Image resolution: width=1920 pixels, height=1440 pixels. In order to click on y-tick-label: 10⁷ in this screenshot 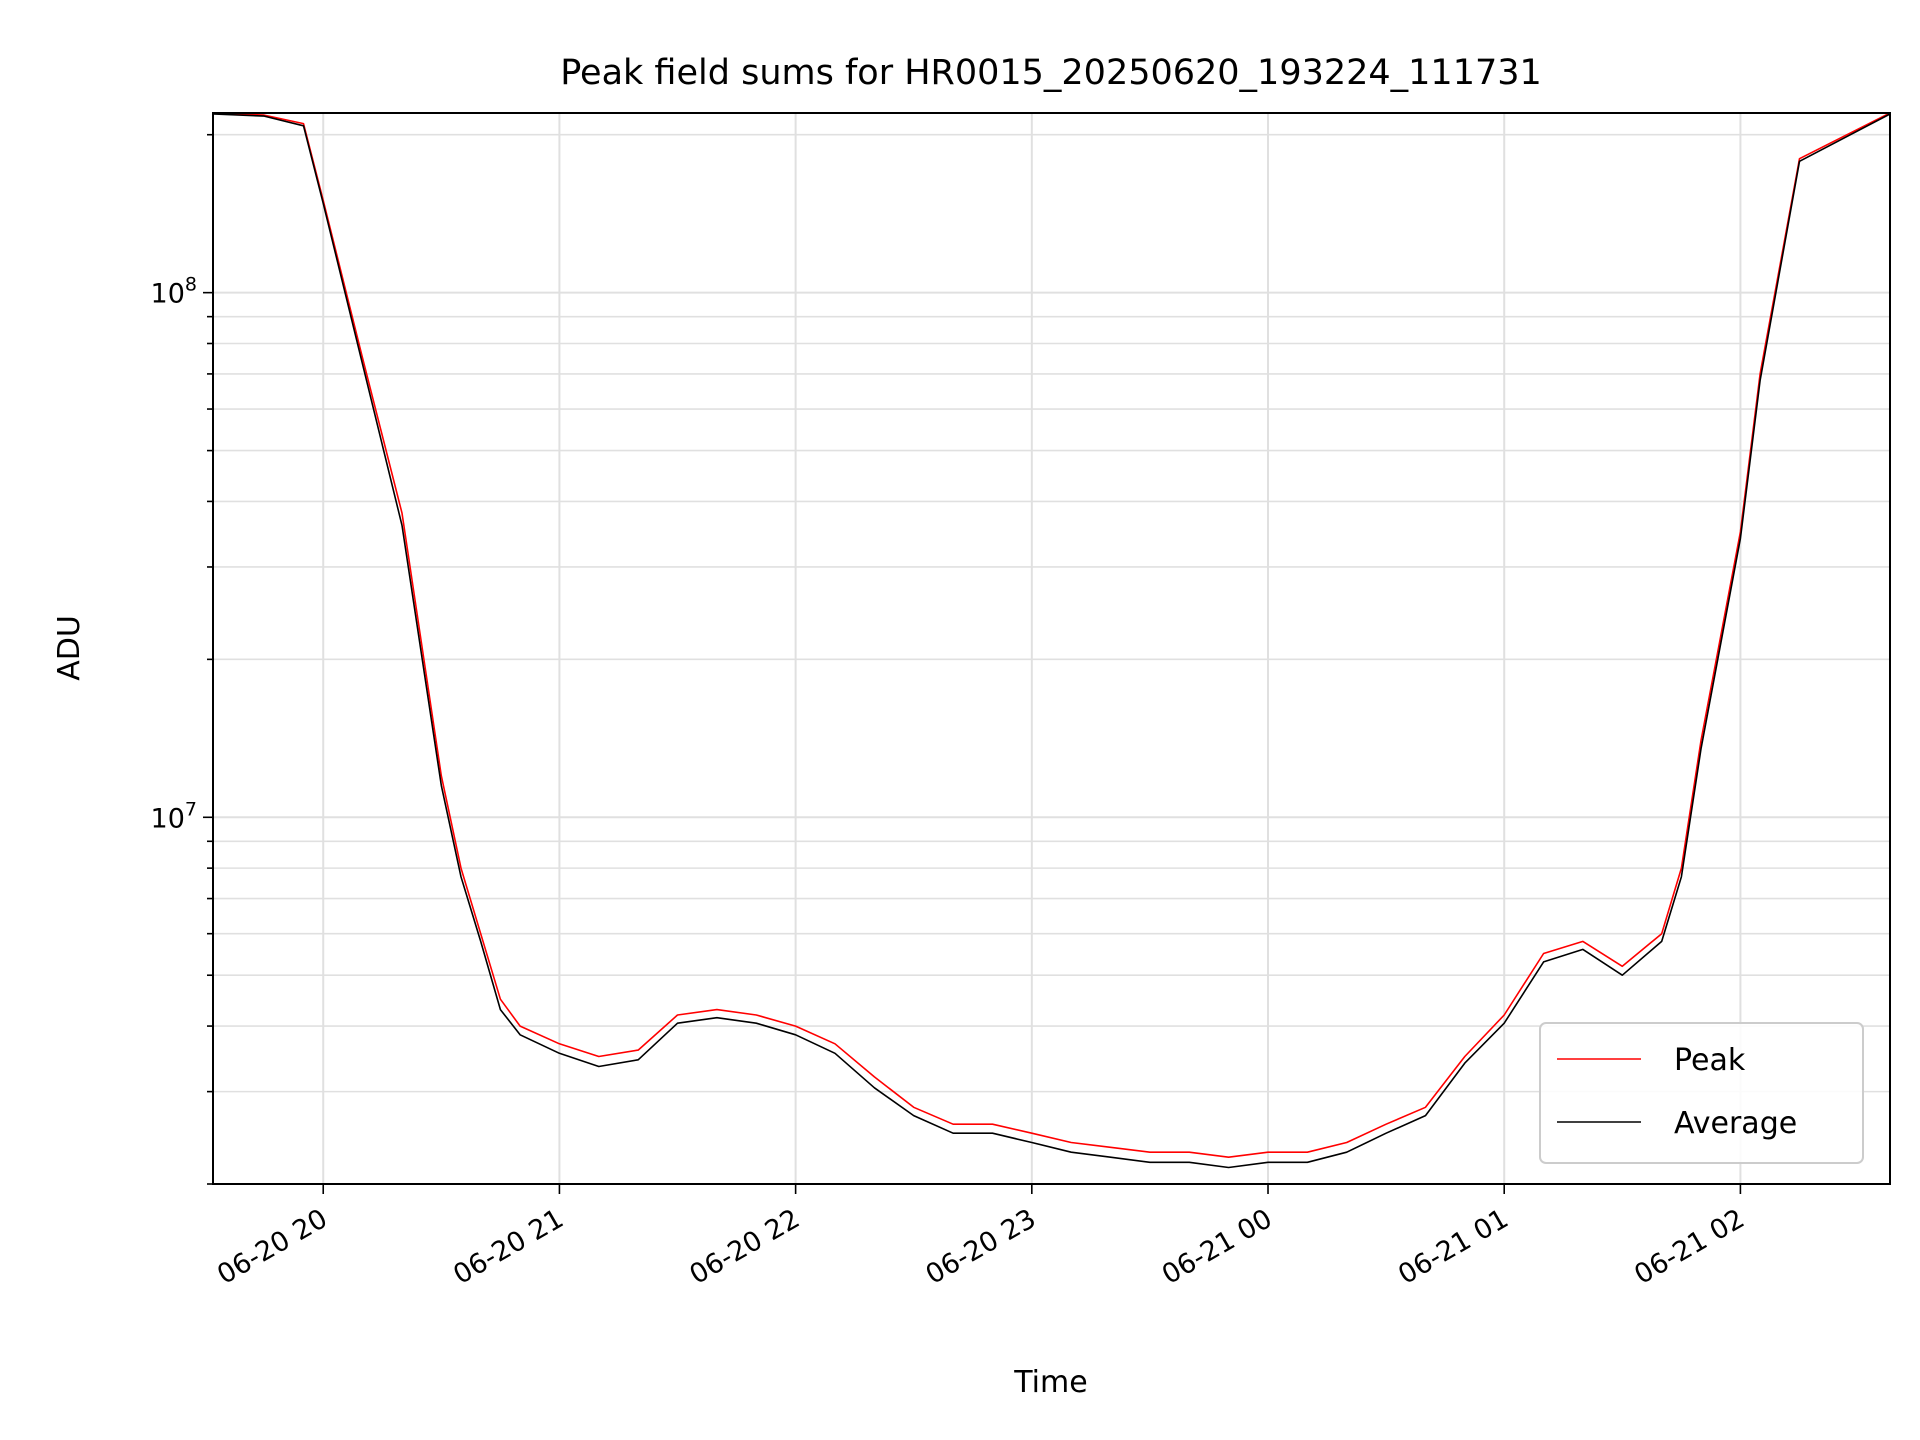, I will do `click(174, 816)`.